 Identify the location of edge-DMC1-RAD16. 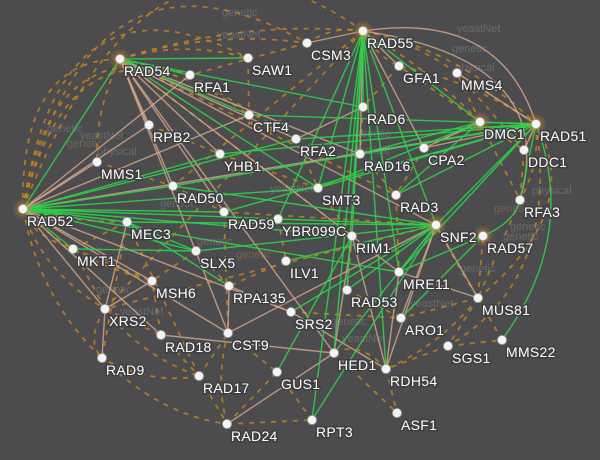
(420, 138).